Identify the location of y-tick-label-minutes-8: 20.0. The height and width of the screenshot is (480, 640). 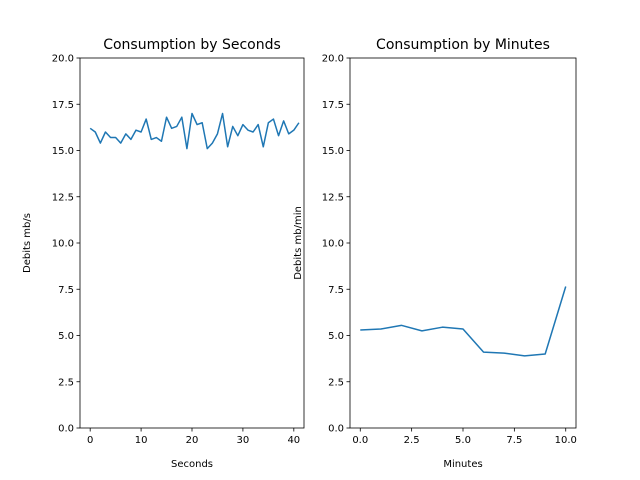
(333, 59).